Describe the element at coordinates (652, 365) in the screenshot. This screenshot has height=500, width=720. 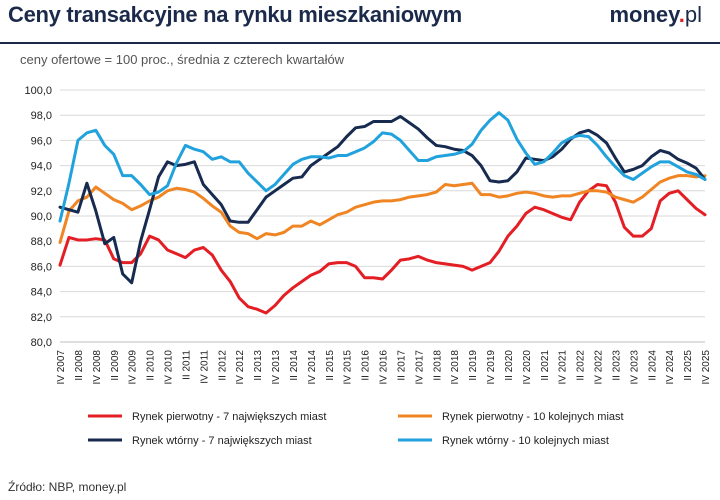
I see `x-tick-label: II 2024` at that location.